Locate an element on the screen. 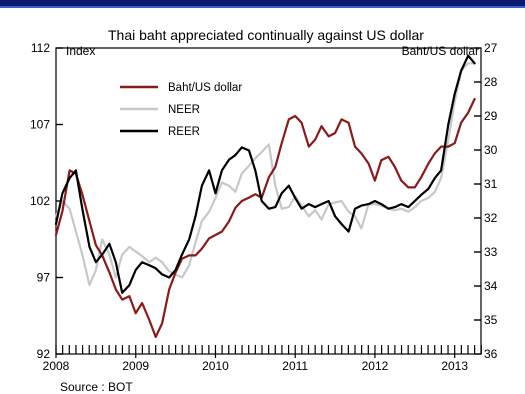 Image resolution: width=525 pixels, height=394 pixels. right-tick-label: 30 is located at coordinates (491, 150).